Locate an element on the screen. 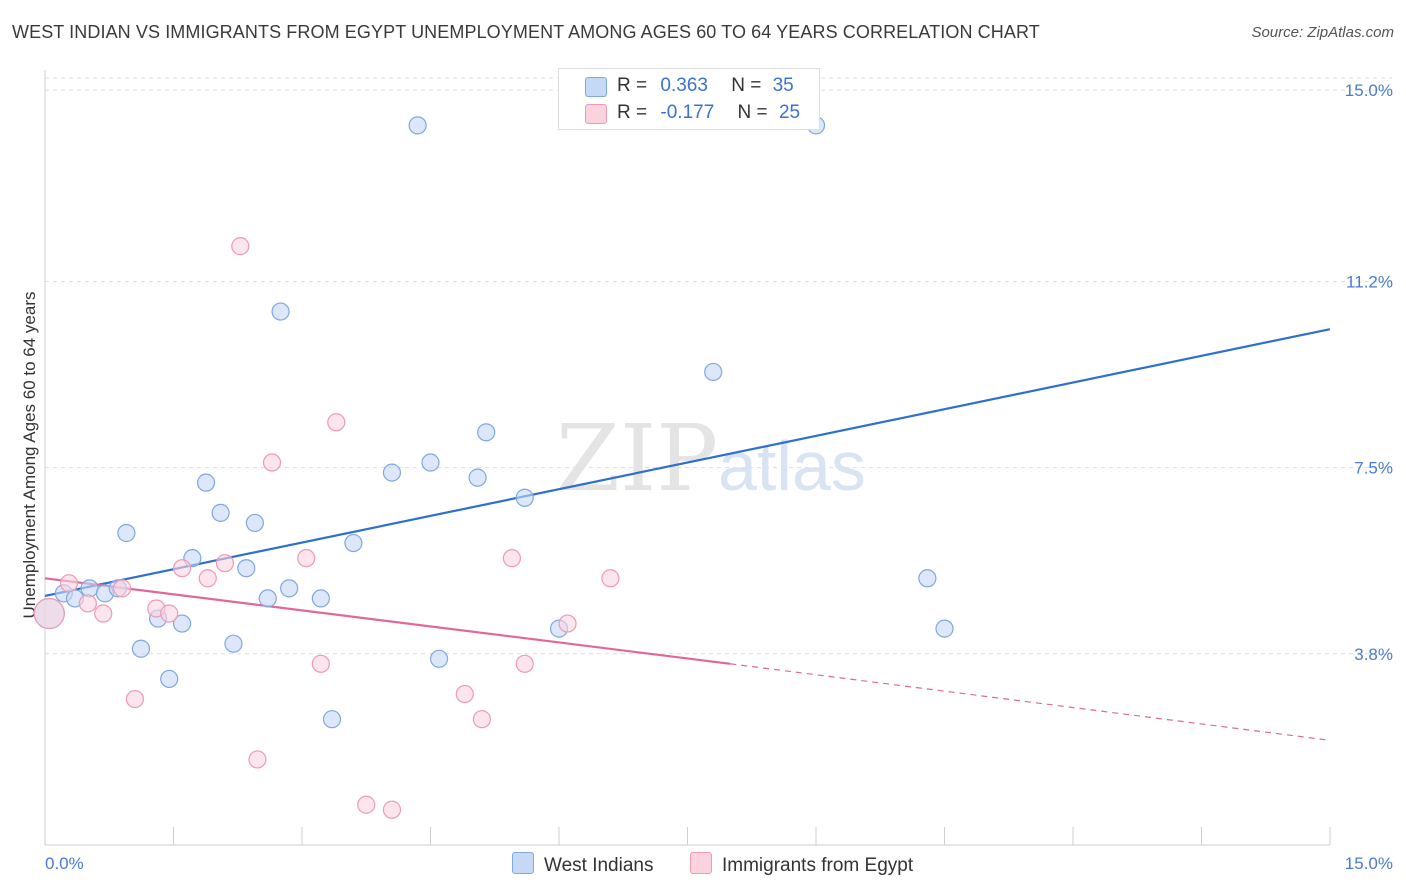 Image resolution: width=1406 pixels, height=892 pixels. y-tick-label: 7.5% is located at coordinates (1373, 468).